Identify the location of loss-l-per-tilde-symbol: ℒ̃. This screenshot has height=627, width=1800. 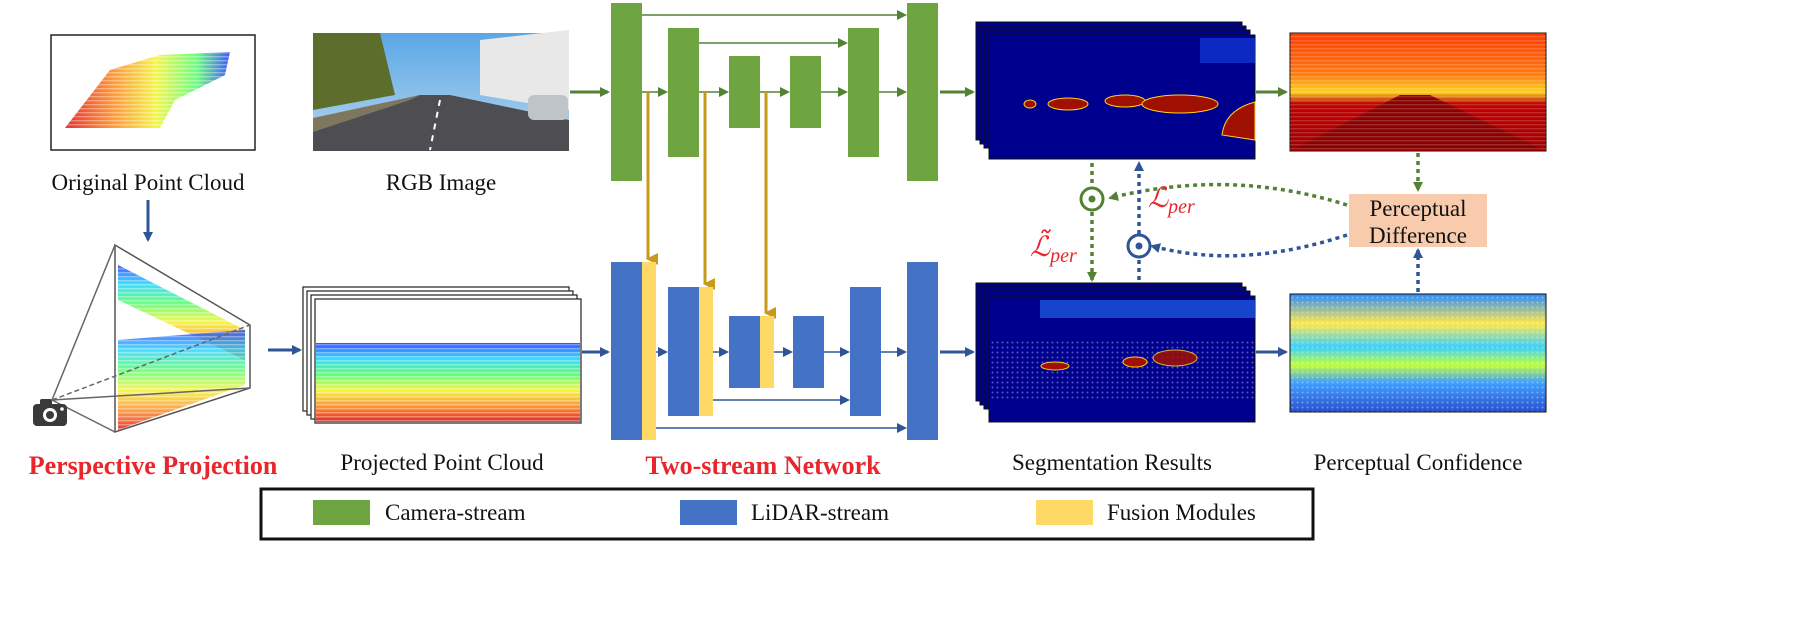
(1040, 246).